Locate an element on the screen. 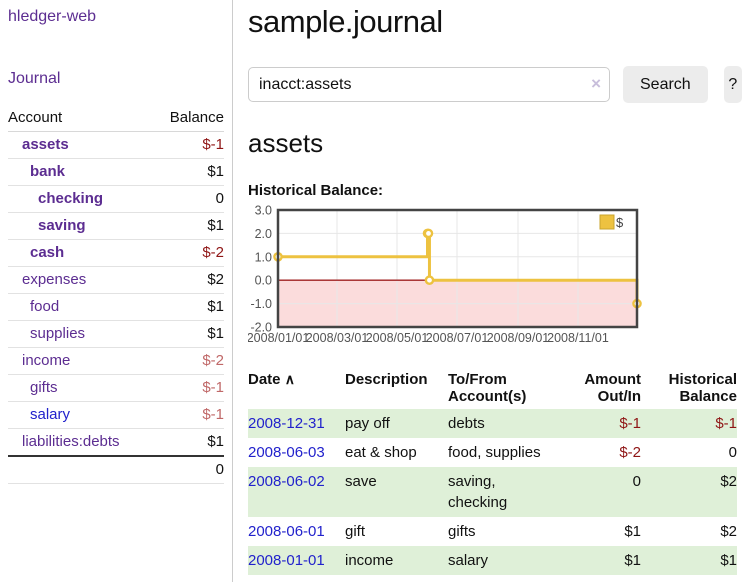 The width and height of the screenshot is (742, 582). accounts-column-header: To/From Account(s) is located at coordinates (487, 388).